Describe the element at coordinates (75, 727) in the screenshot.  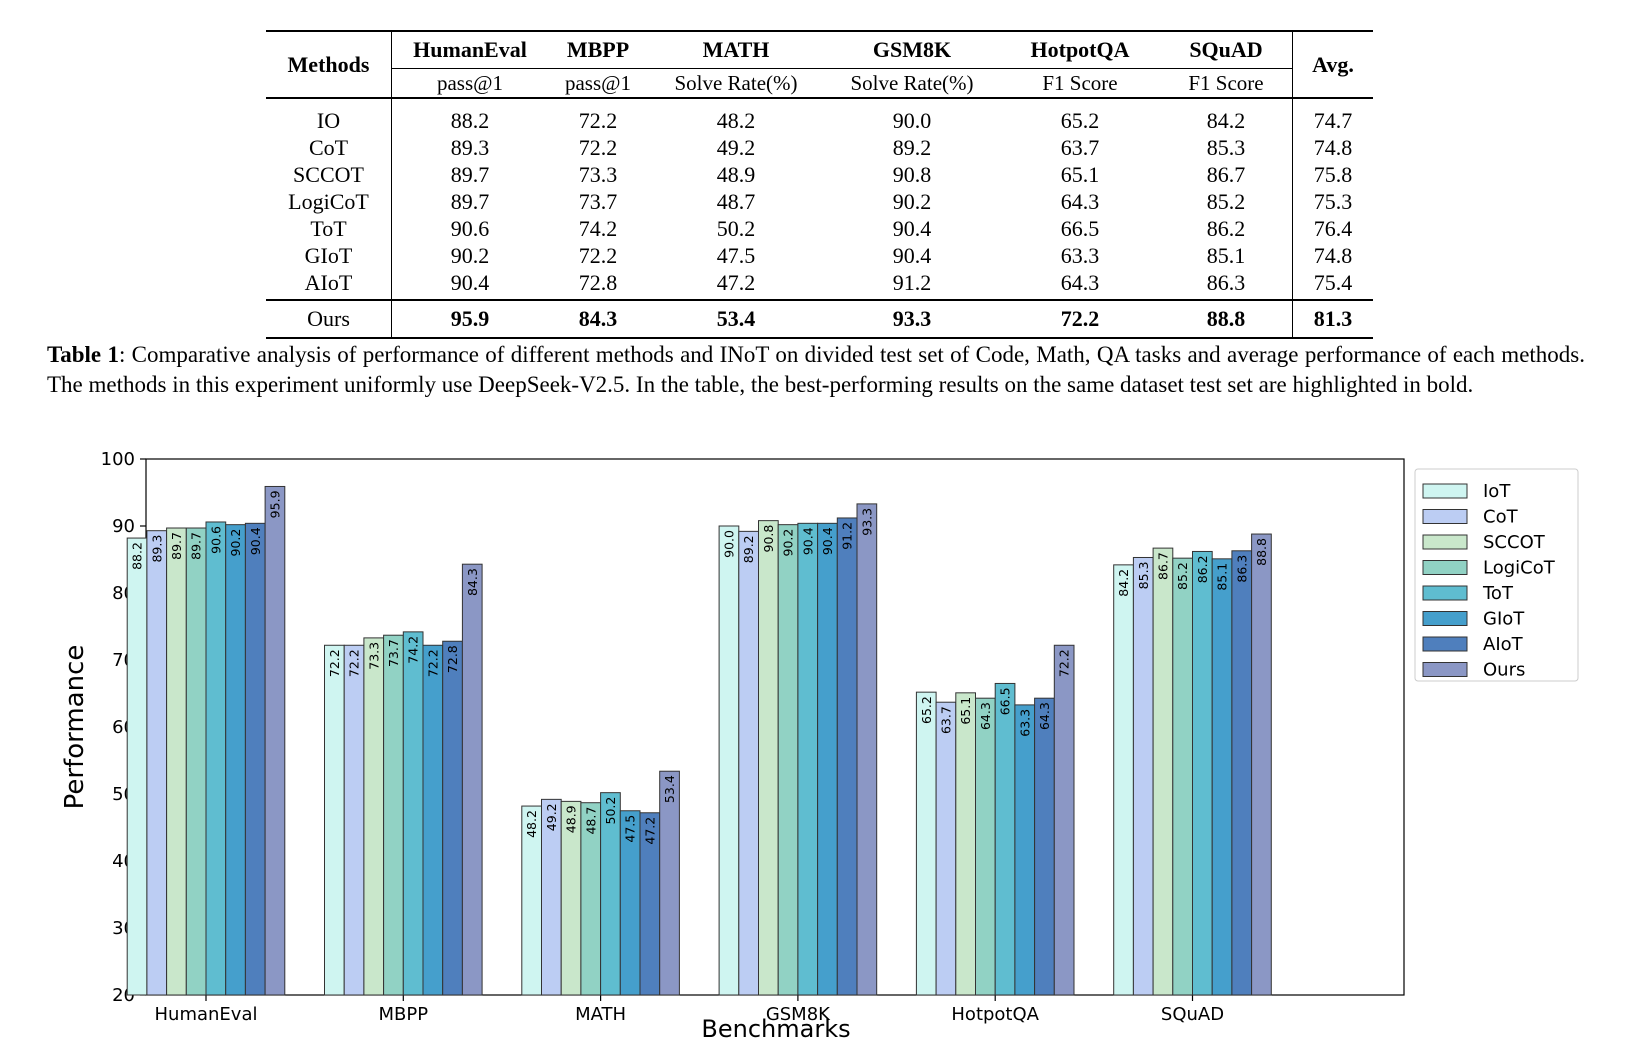
I see `y-axis-label: Performance` at that location.